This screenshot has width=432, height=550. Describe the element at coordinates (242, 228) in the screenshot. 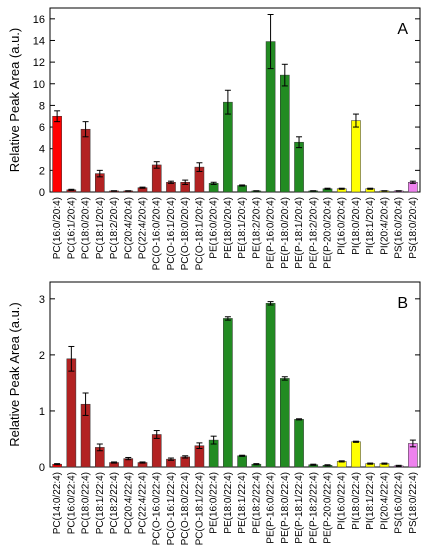

I see `x-tick-label: PE(18:1/20:4)` at that location.